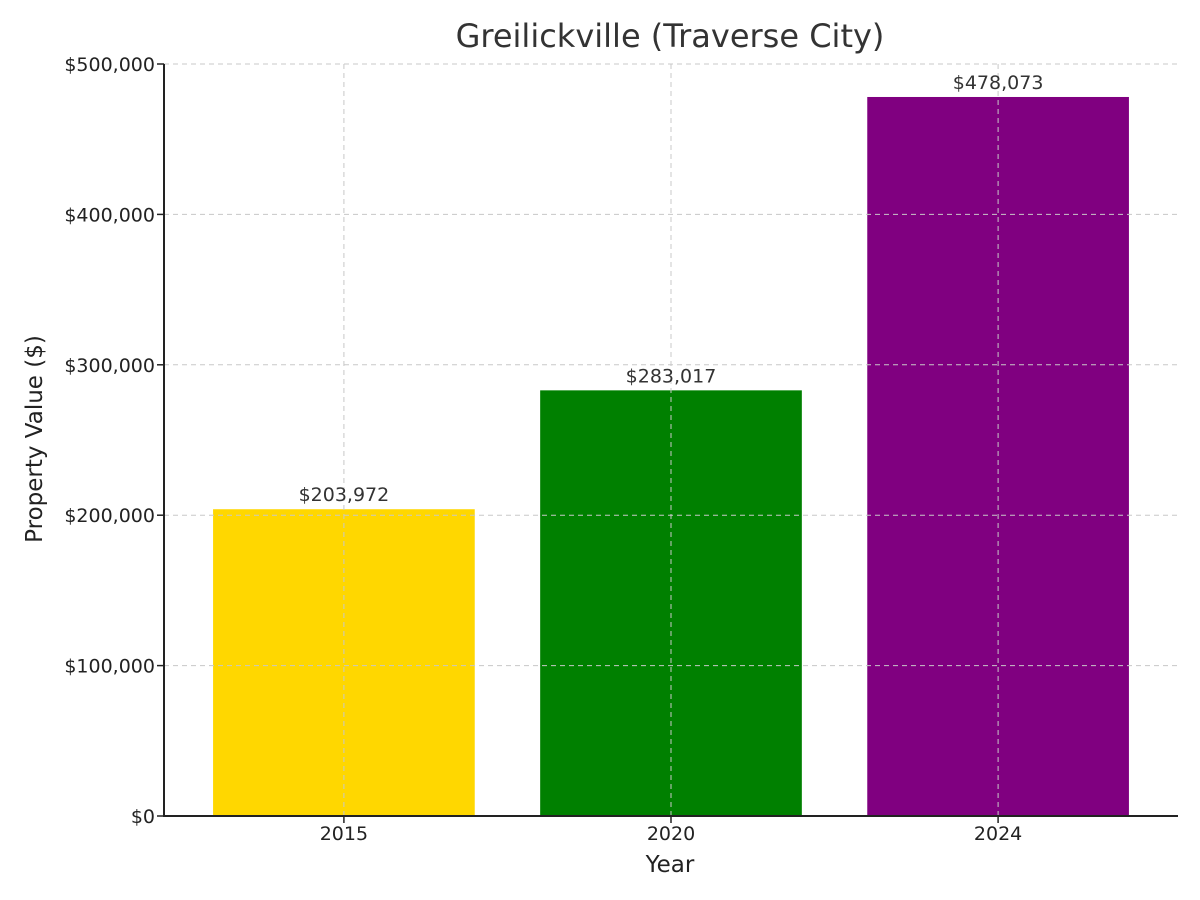 This screenshot has height=900, width=1200. I want to click on y-tick-label: $100,000, so click(109, 667).